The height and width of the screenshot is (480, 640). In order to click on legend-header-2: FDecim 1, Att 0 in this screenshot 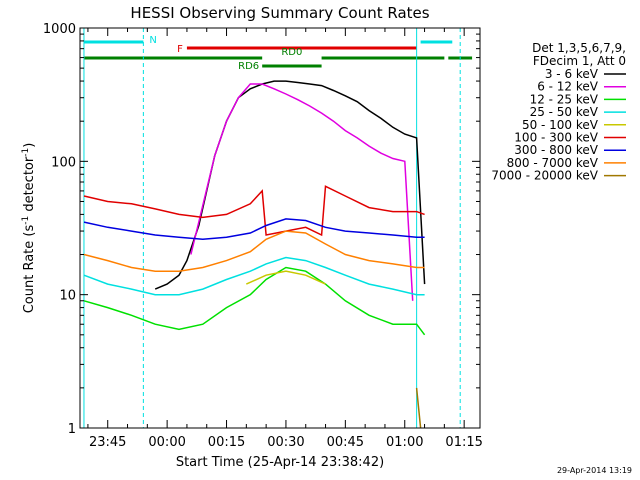, I will do `click(579, 61)`.